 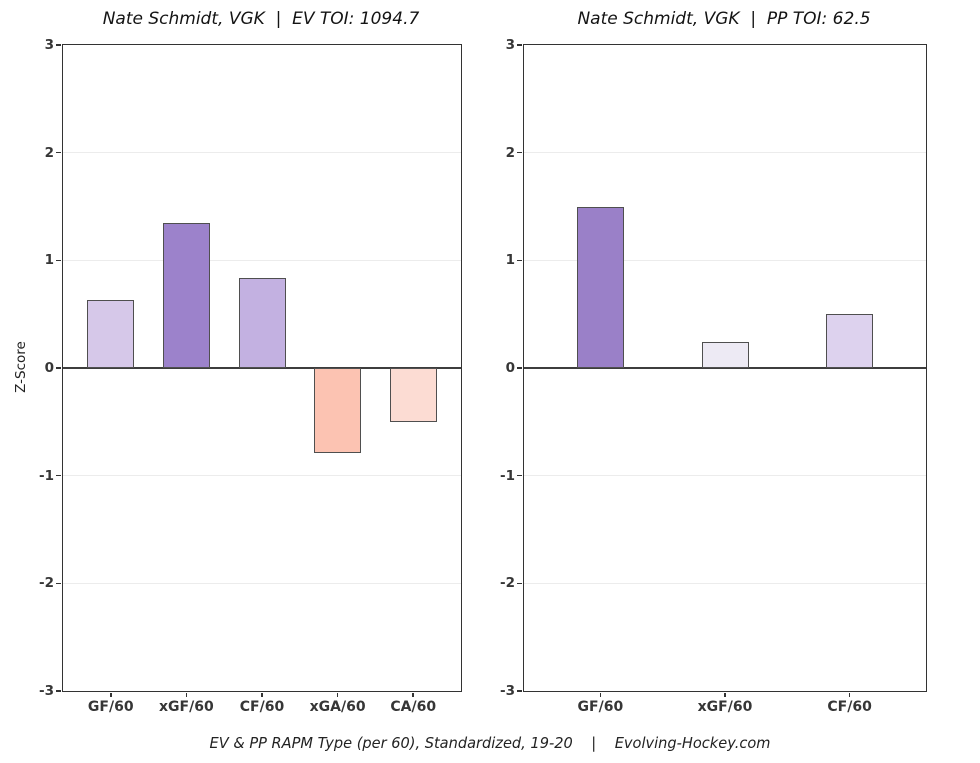 What do you see at coordinates (413, 707) in the screenshot?
I see `x-tick-label: CA/60` at bounding box center [413, 707].